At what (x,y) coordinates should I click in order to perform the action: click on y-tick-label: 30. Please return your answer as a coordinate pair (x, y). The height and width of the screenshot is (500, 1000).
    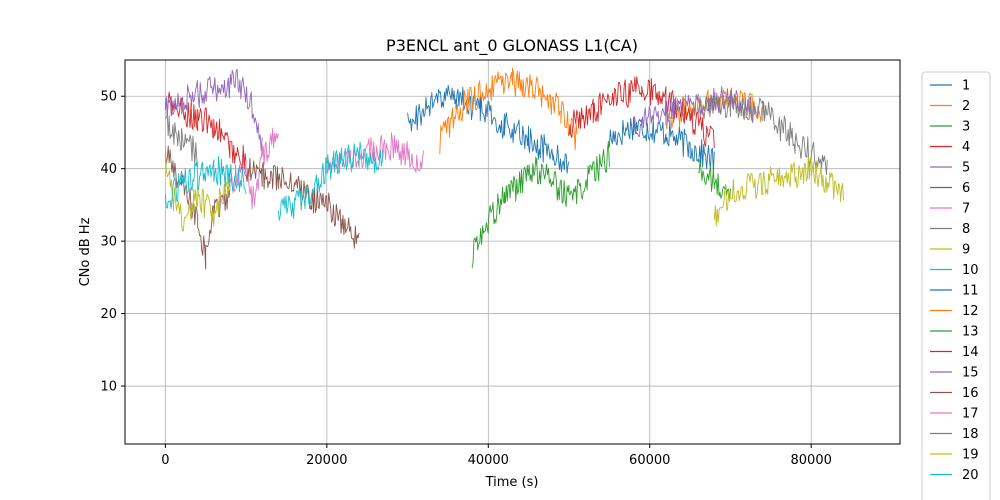
    Looking at the image, I should click on (108, 242).